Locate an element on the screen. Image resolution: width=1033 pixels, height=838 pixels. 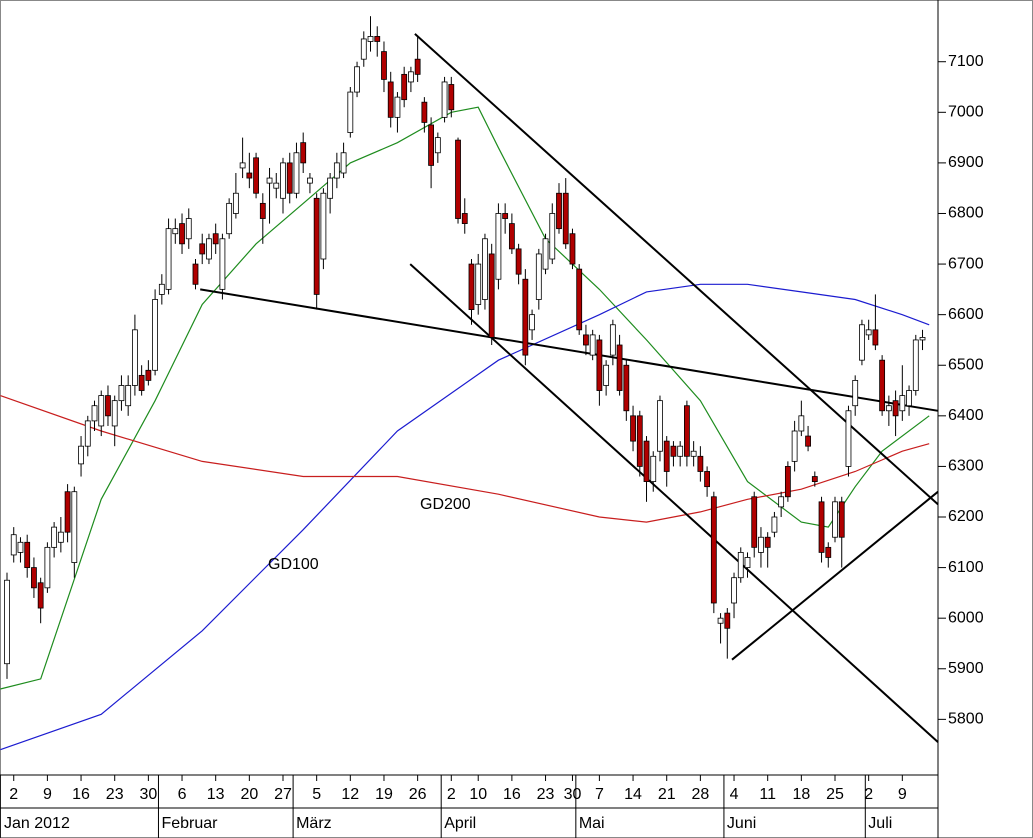
x-tick-label: 12 is located at coordinates (350, 794).